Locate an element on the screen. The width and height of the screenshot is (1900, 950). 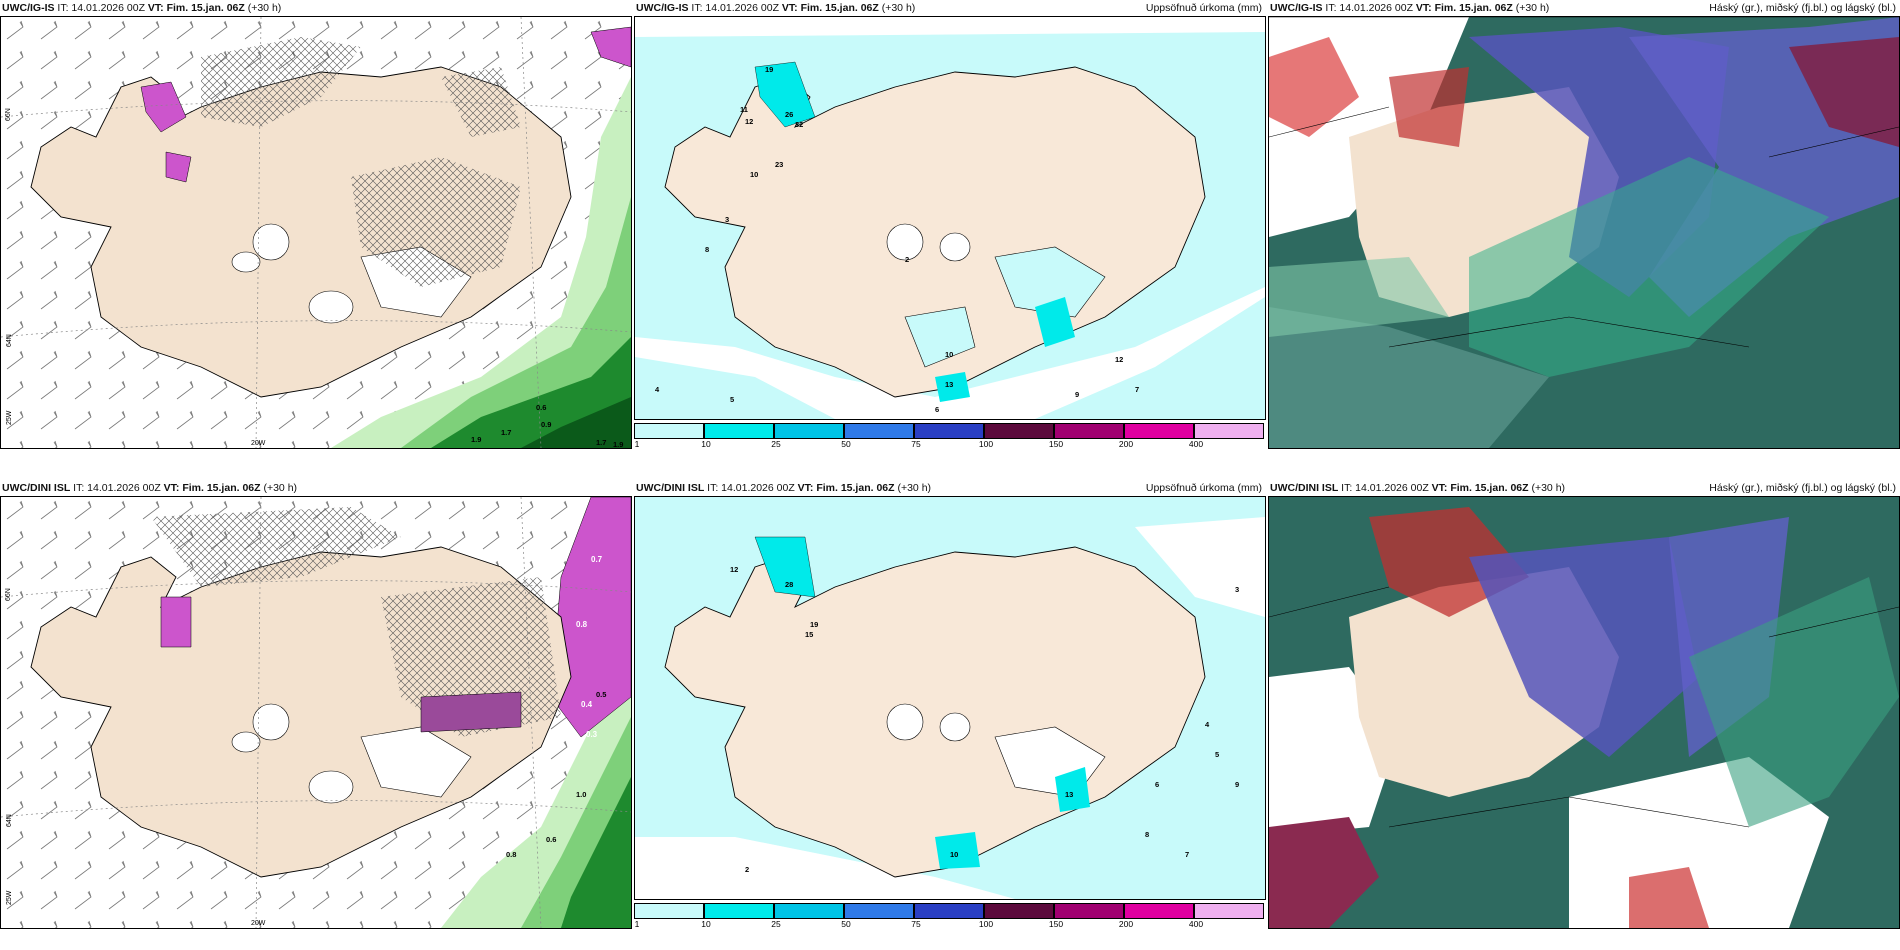
precip-value: 0.8 is located at coordinates (582, 624).